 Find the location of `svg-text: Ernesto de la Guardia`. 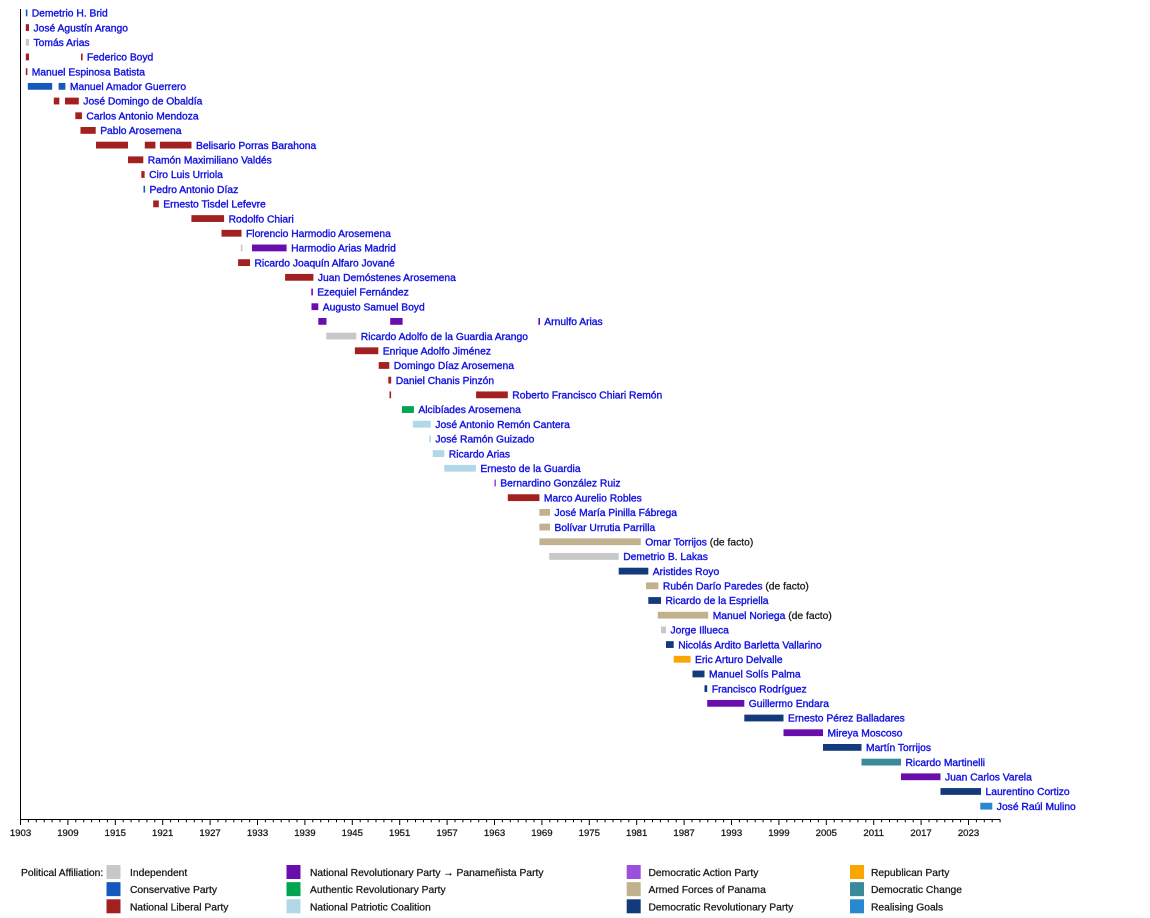

svg-text: Ernesto de la Guardia is located at coordinates (530, 469).